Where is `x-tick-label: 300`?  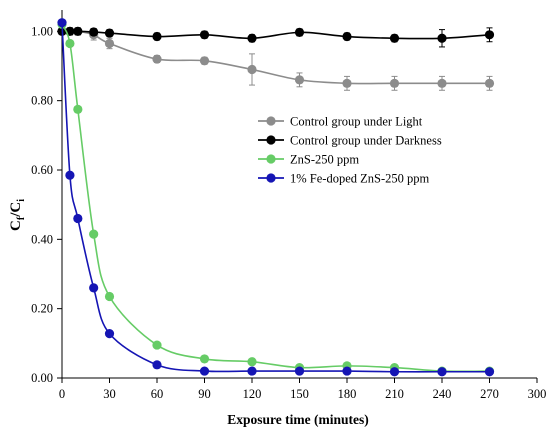
x-tick-label: 300 is located at coordinates (537, 394).